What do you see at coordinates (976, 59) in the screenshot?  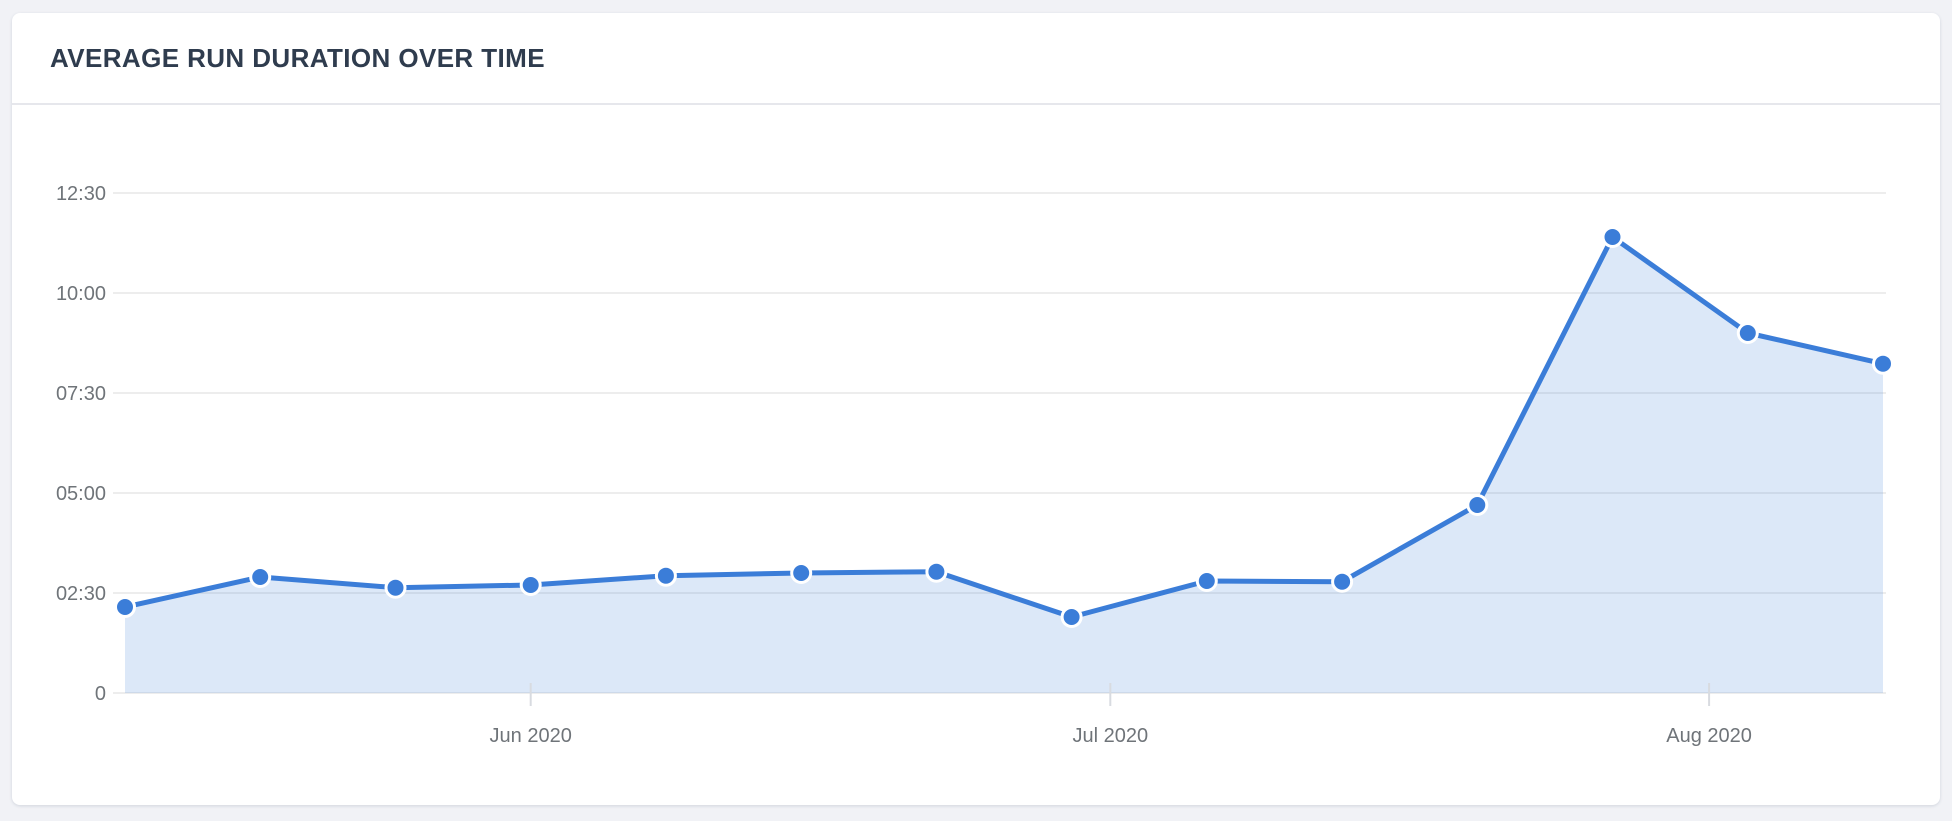 I see `chart-card-header: AVERAGE RUN DURATION OVER TIME` at bounding box center [976, 59].